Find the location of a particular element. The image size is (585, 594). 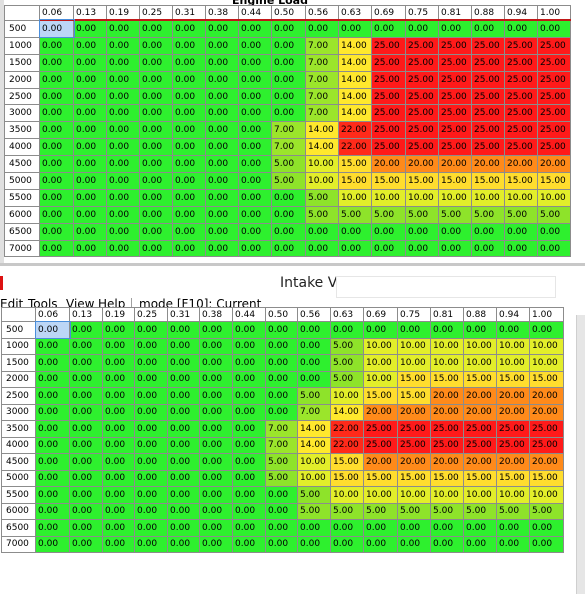

row-header: 6500 is located at coordinates (22, 231).